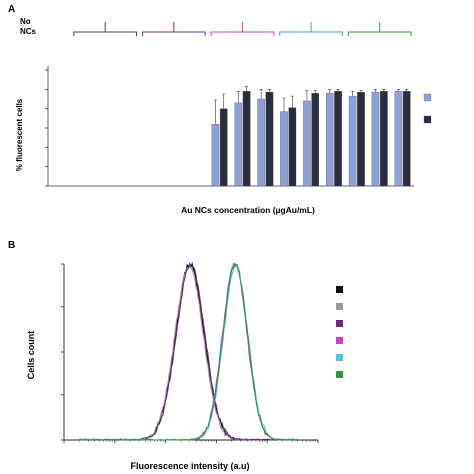 This screenshot has width=474, height=474. I want to click on legend-swatch-dmemc, so click(427, 119).